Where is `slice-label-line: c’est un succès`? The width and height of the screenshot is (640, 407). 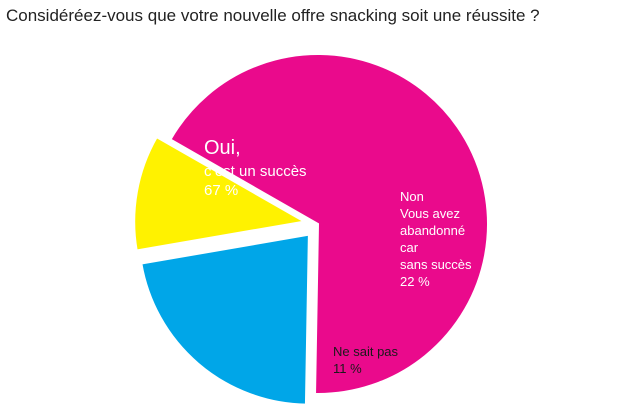
slice-label-line: c’est un succès is located at coordinates (255, 171).